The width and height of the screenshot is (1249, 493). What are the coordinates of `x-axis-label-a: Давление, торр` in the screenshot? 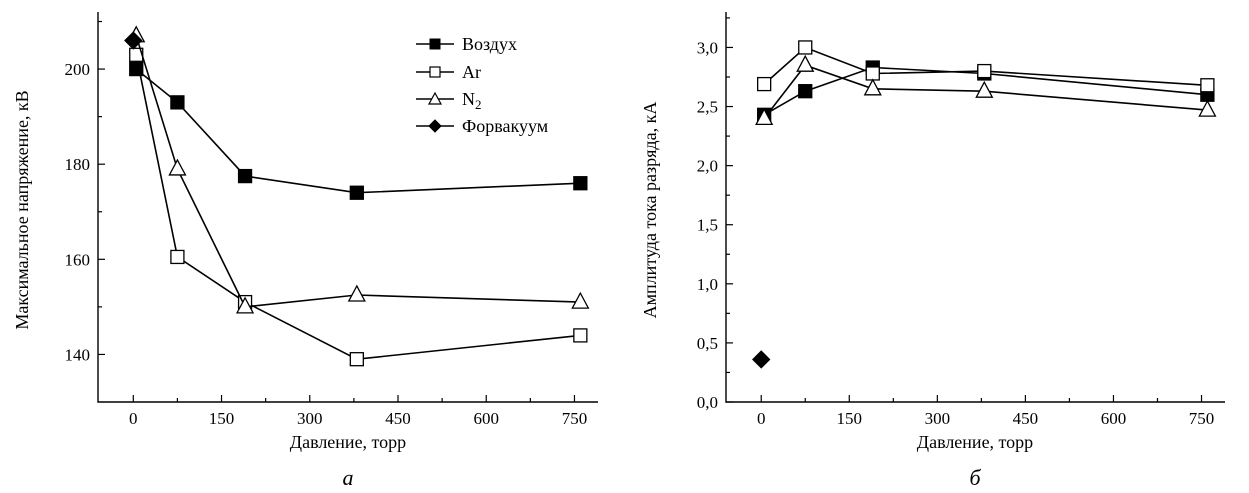 It's located at (348, 442).